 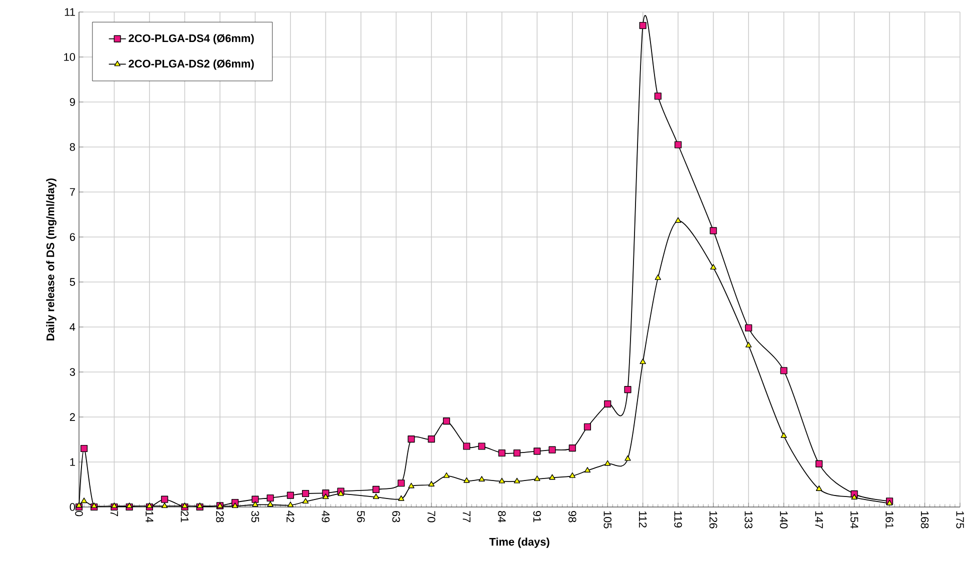 I want to click on x-tick-label: 14, so click(x=150, y=516).